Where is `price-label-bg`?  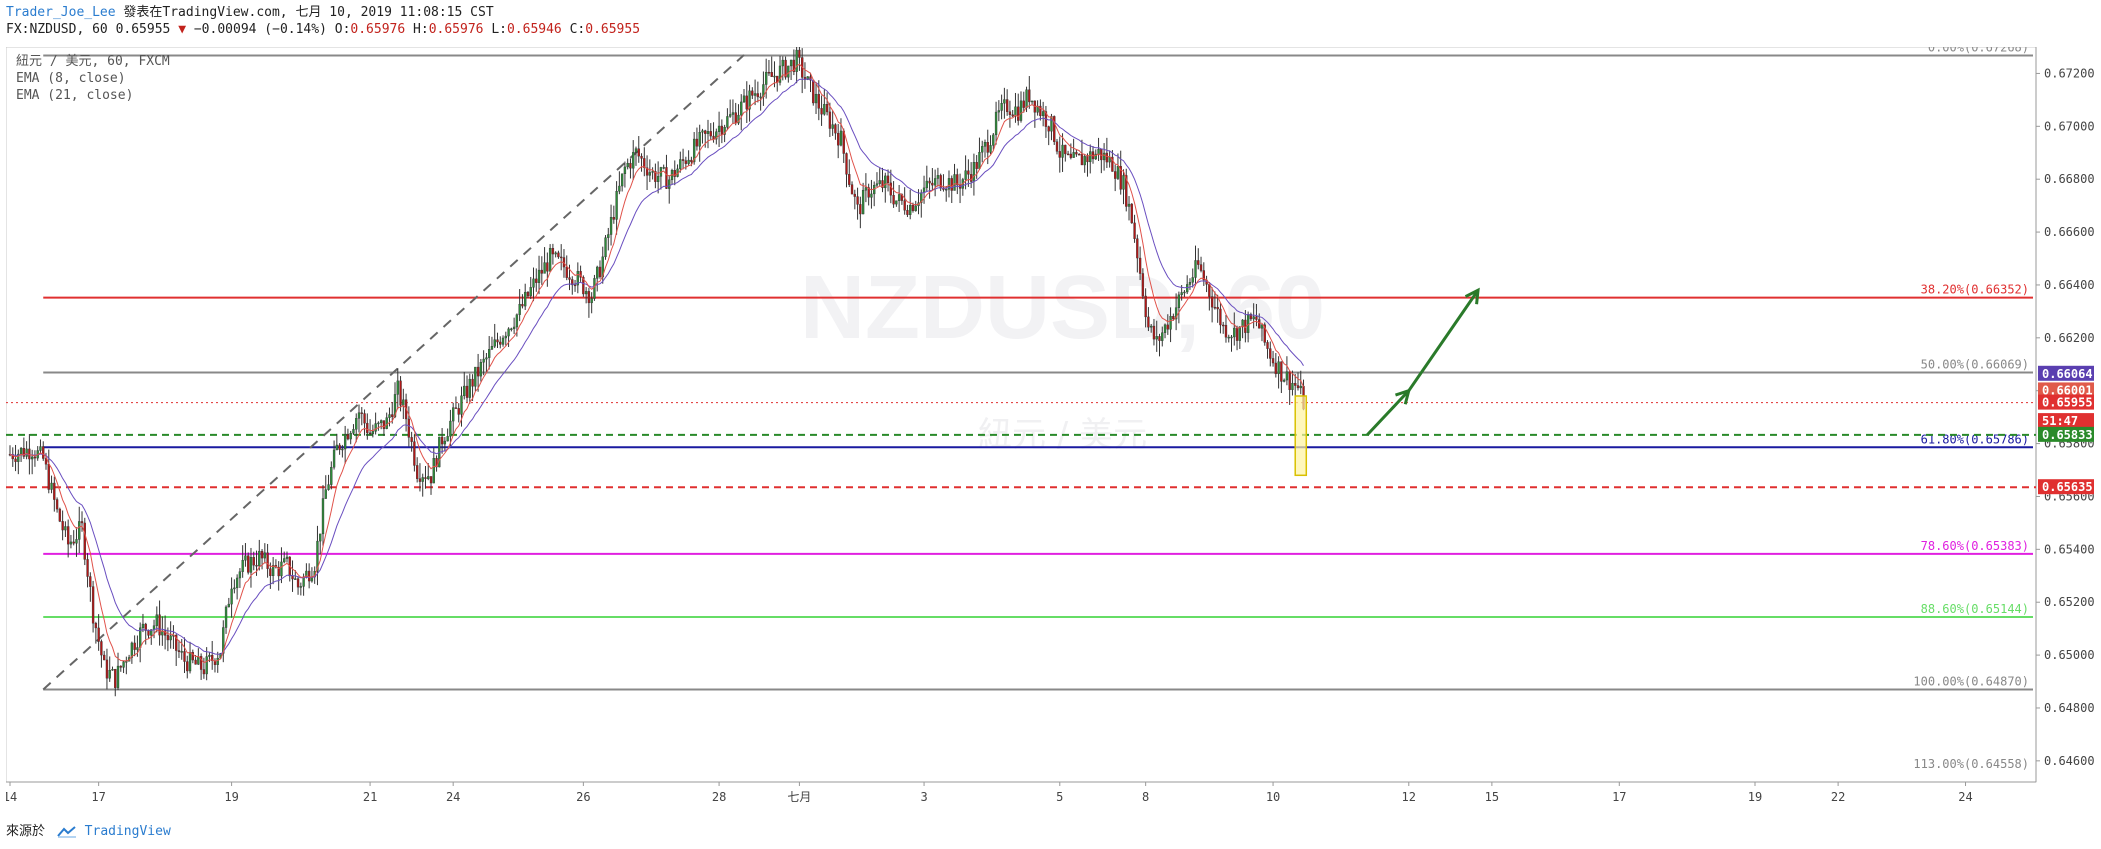
price-label-bg is located at coordinates (2066, 421).